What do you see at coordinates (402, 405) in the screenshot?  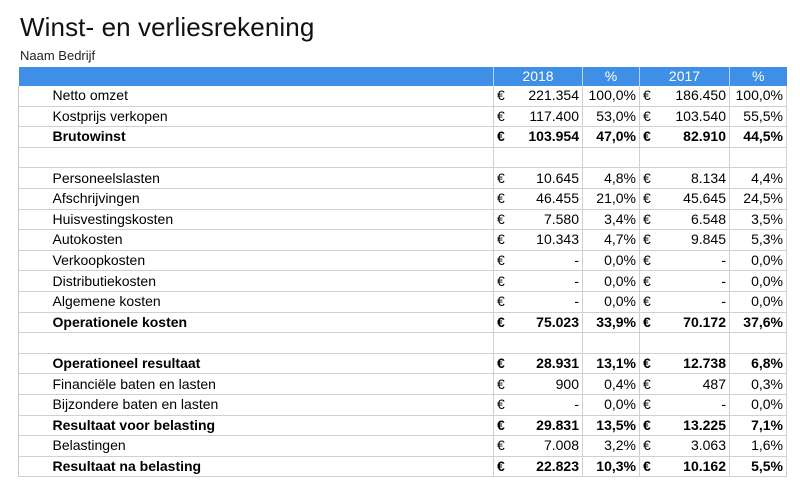 I see `table-row: Bijzondere baten en lasten € -0,0% € -0,0%` at bounding box center [402, 405].